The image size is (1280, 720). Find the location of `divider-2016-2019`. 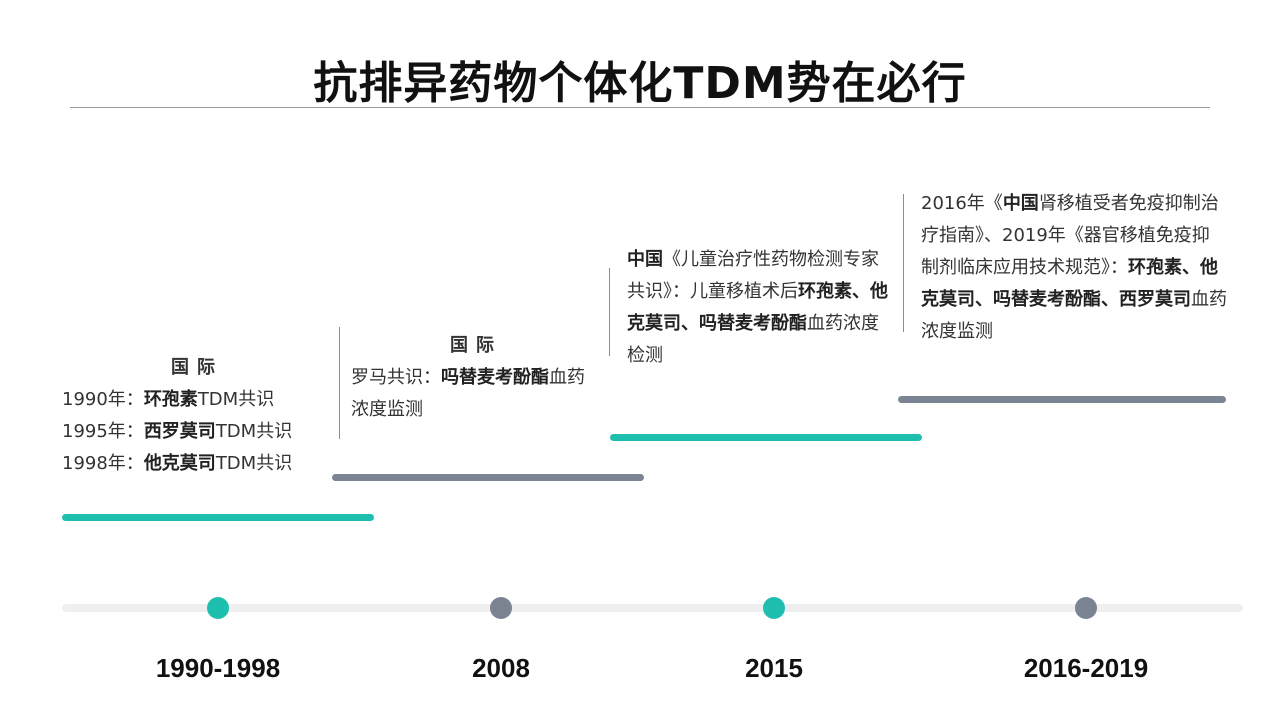

divider-2016-2019 is located at coordinates (903, 263).